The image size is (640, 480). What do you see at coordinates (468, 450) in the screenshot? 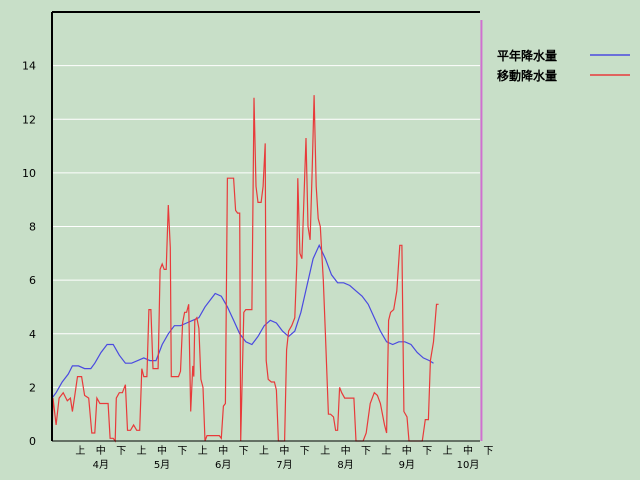
I see `x-tick-label-19: 中` at bounding box center [468, 450].